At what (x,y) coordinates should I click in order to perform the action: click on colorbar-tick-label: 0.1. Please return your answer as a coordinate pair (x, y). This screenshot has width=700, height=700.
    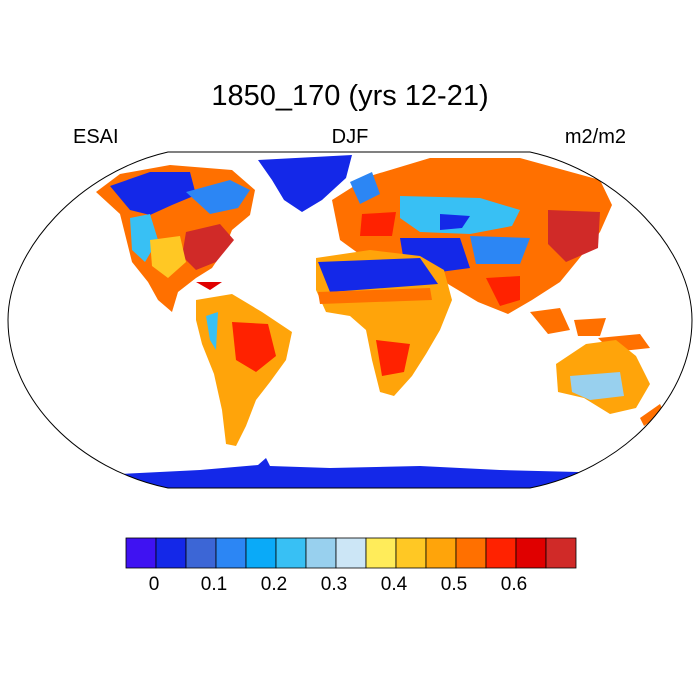
    Looking at the image, I should click on (214, 584).